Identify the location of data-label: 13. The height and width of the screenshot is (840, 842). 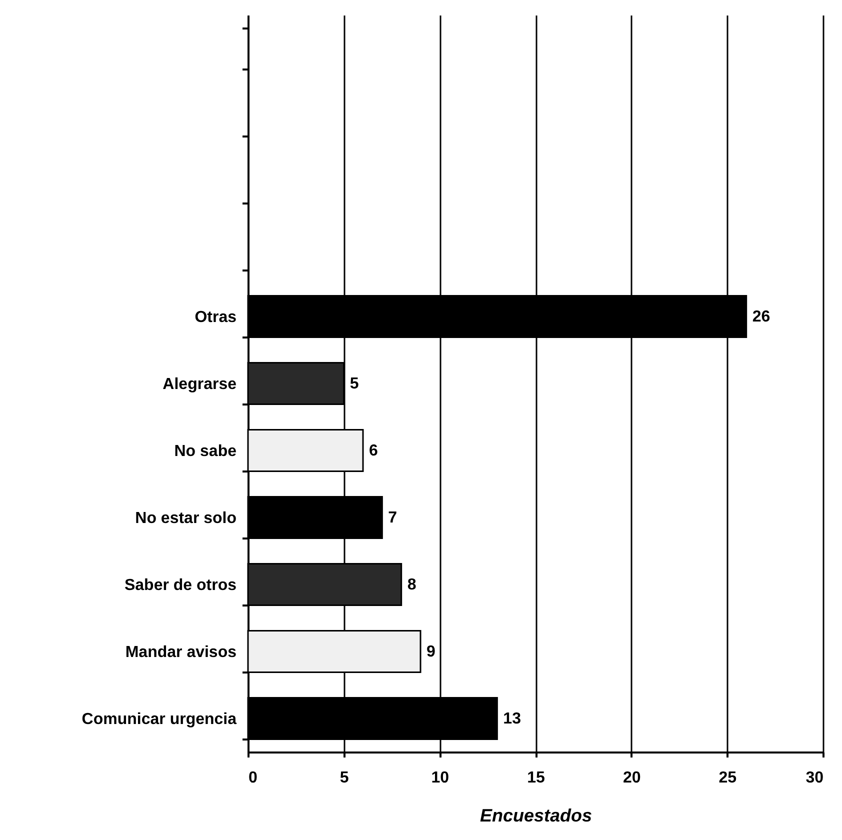
(512, 719).